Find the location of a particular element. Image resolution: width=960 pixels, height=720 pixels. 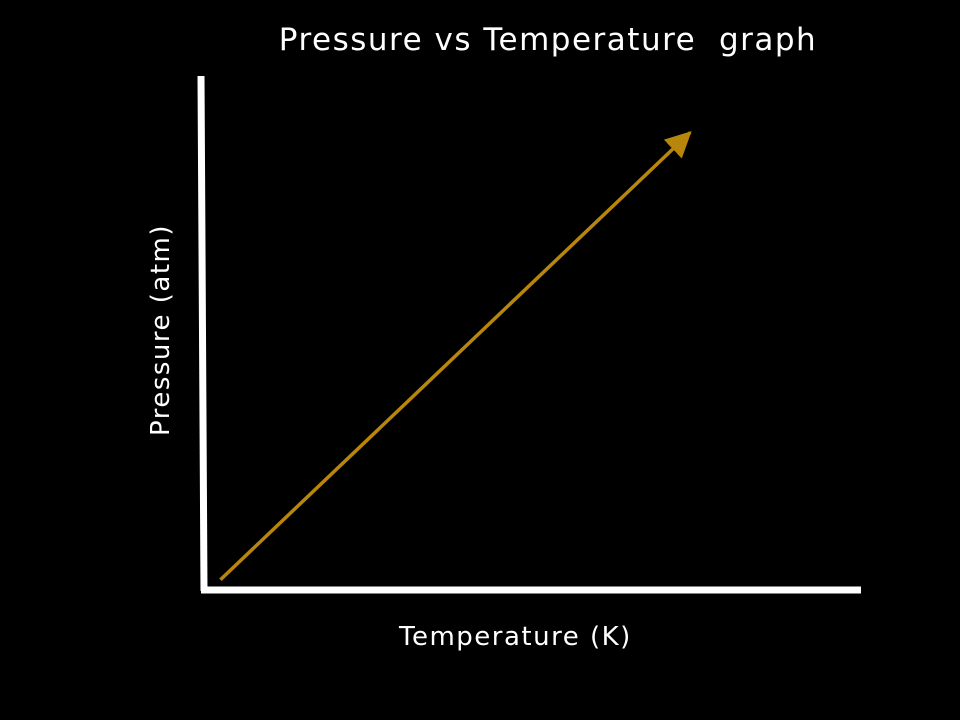

y-axis-label: Pressure (atm) is located at coordinates (161, 330).